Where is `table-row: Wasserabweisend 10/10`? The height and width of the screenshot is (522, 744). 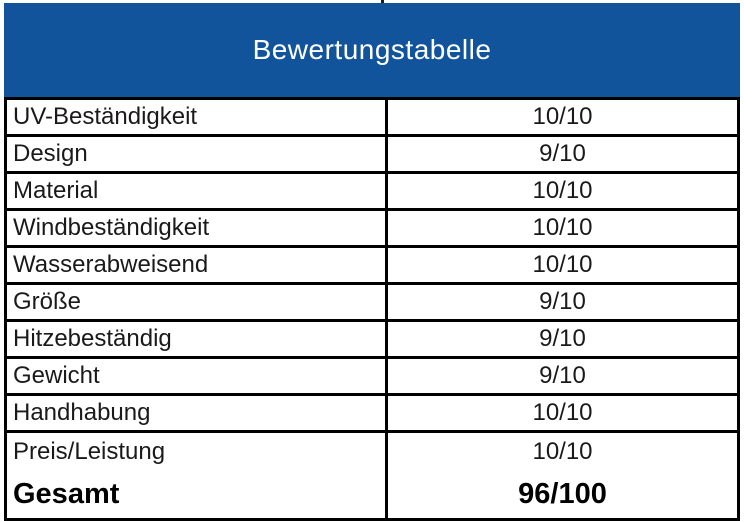 table-row: Wasserabweisend 10/10 is located at coordinates (372, 266).